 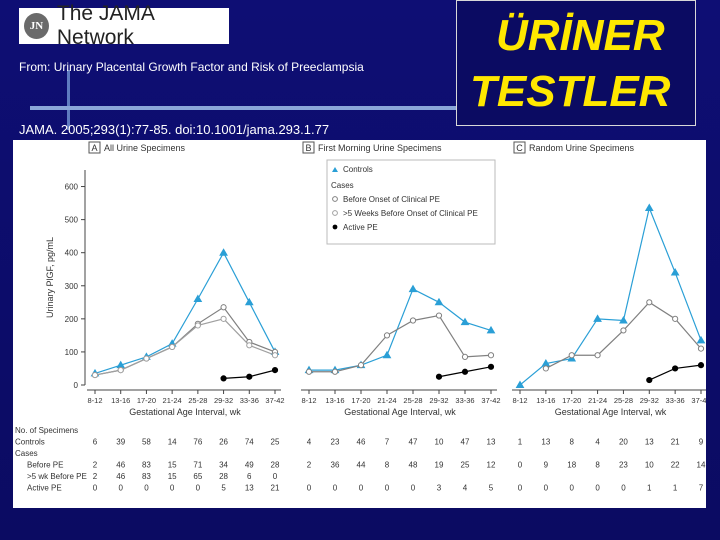 I want to click on legend-active-marker, so click(x=335, y=227).